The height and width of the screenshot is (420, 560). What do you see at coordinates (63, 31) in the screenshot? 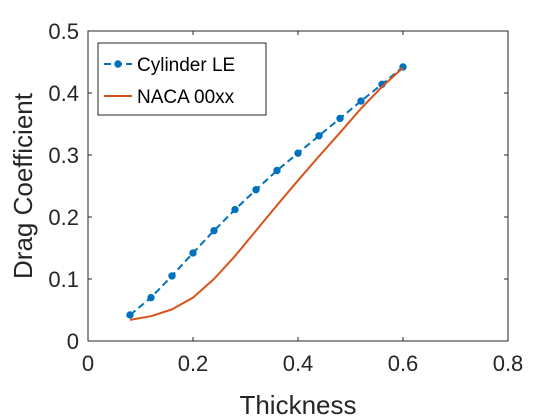
I see `y-tick-label: 0.5` at bounding box center [63, 31].